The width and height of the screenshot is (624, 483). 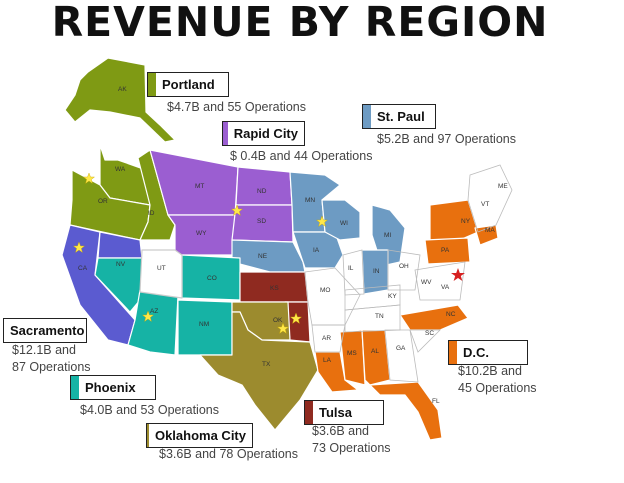 What do you see at coordinates (212, 278) in the screenshot?
I see `state-label-co: CO` at bounding box center [212, 278].